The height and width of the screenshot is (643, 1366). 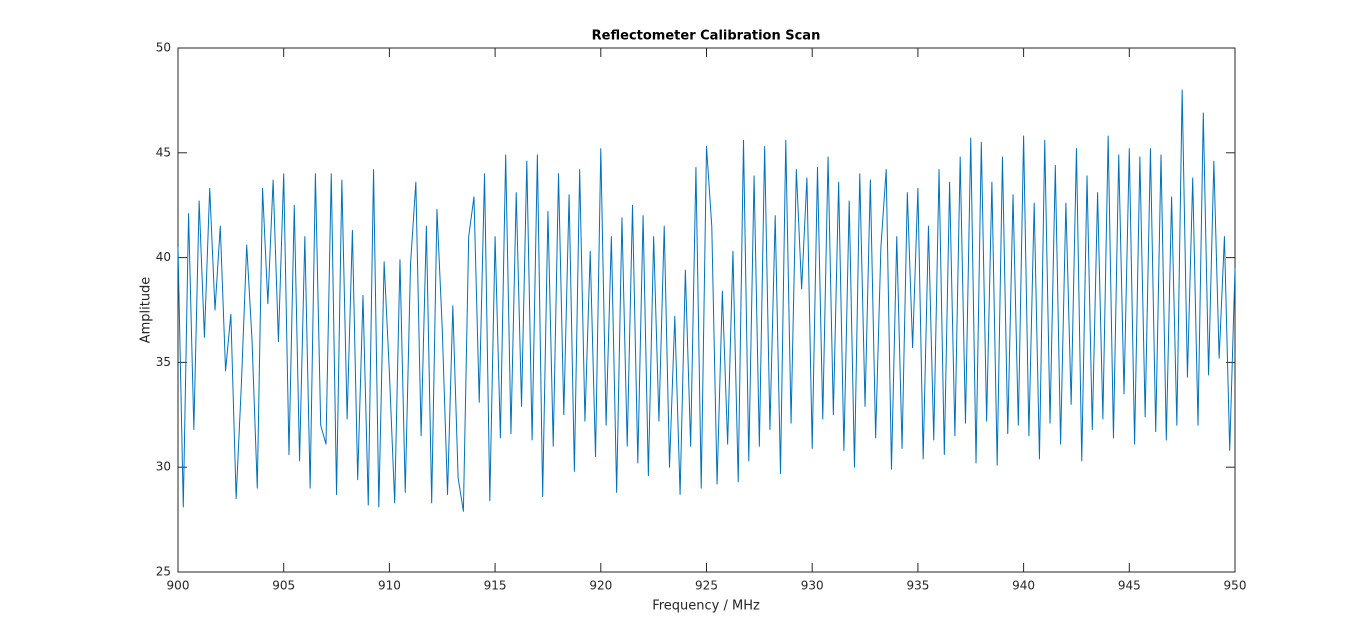 What do you see at coordinates (1023, 586) in the screenshot?
I see `x-tick-label: 940` at bounding box center [1023, 586].